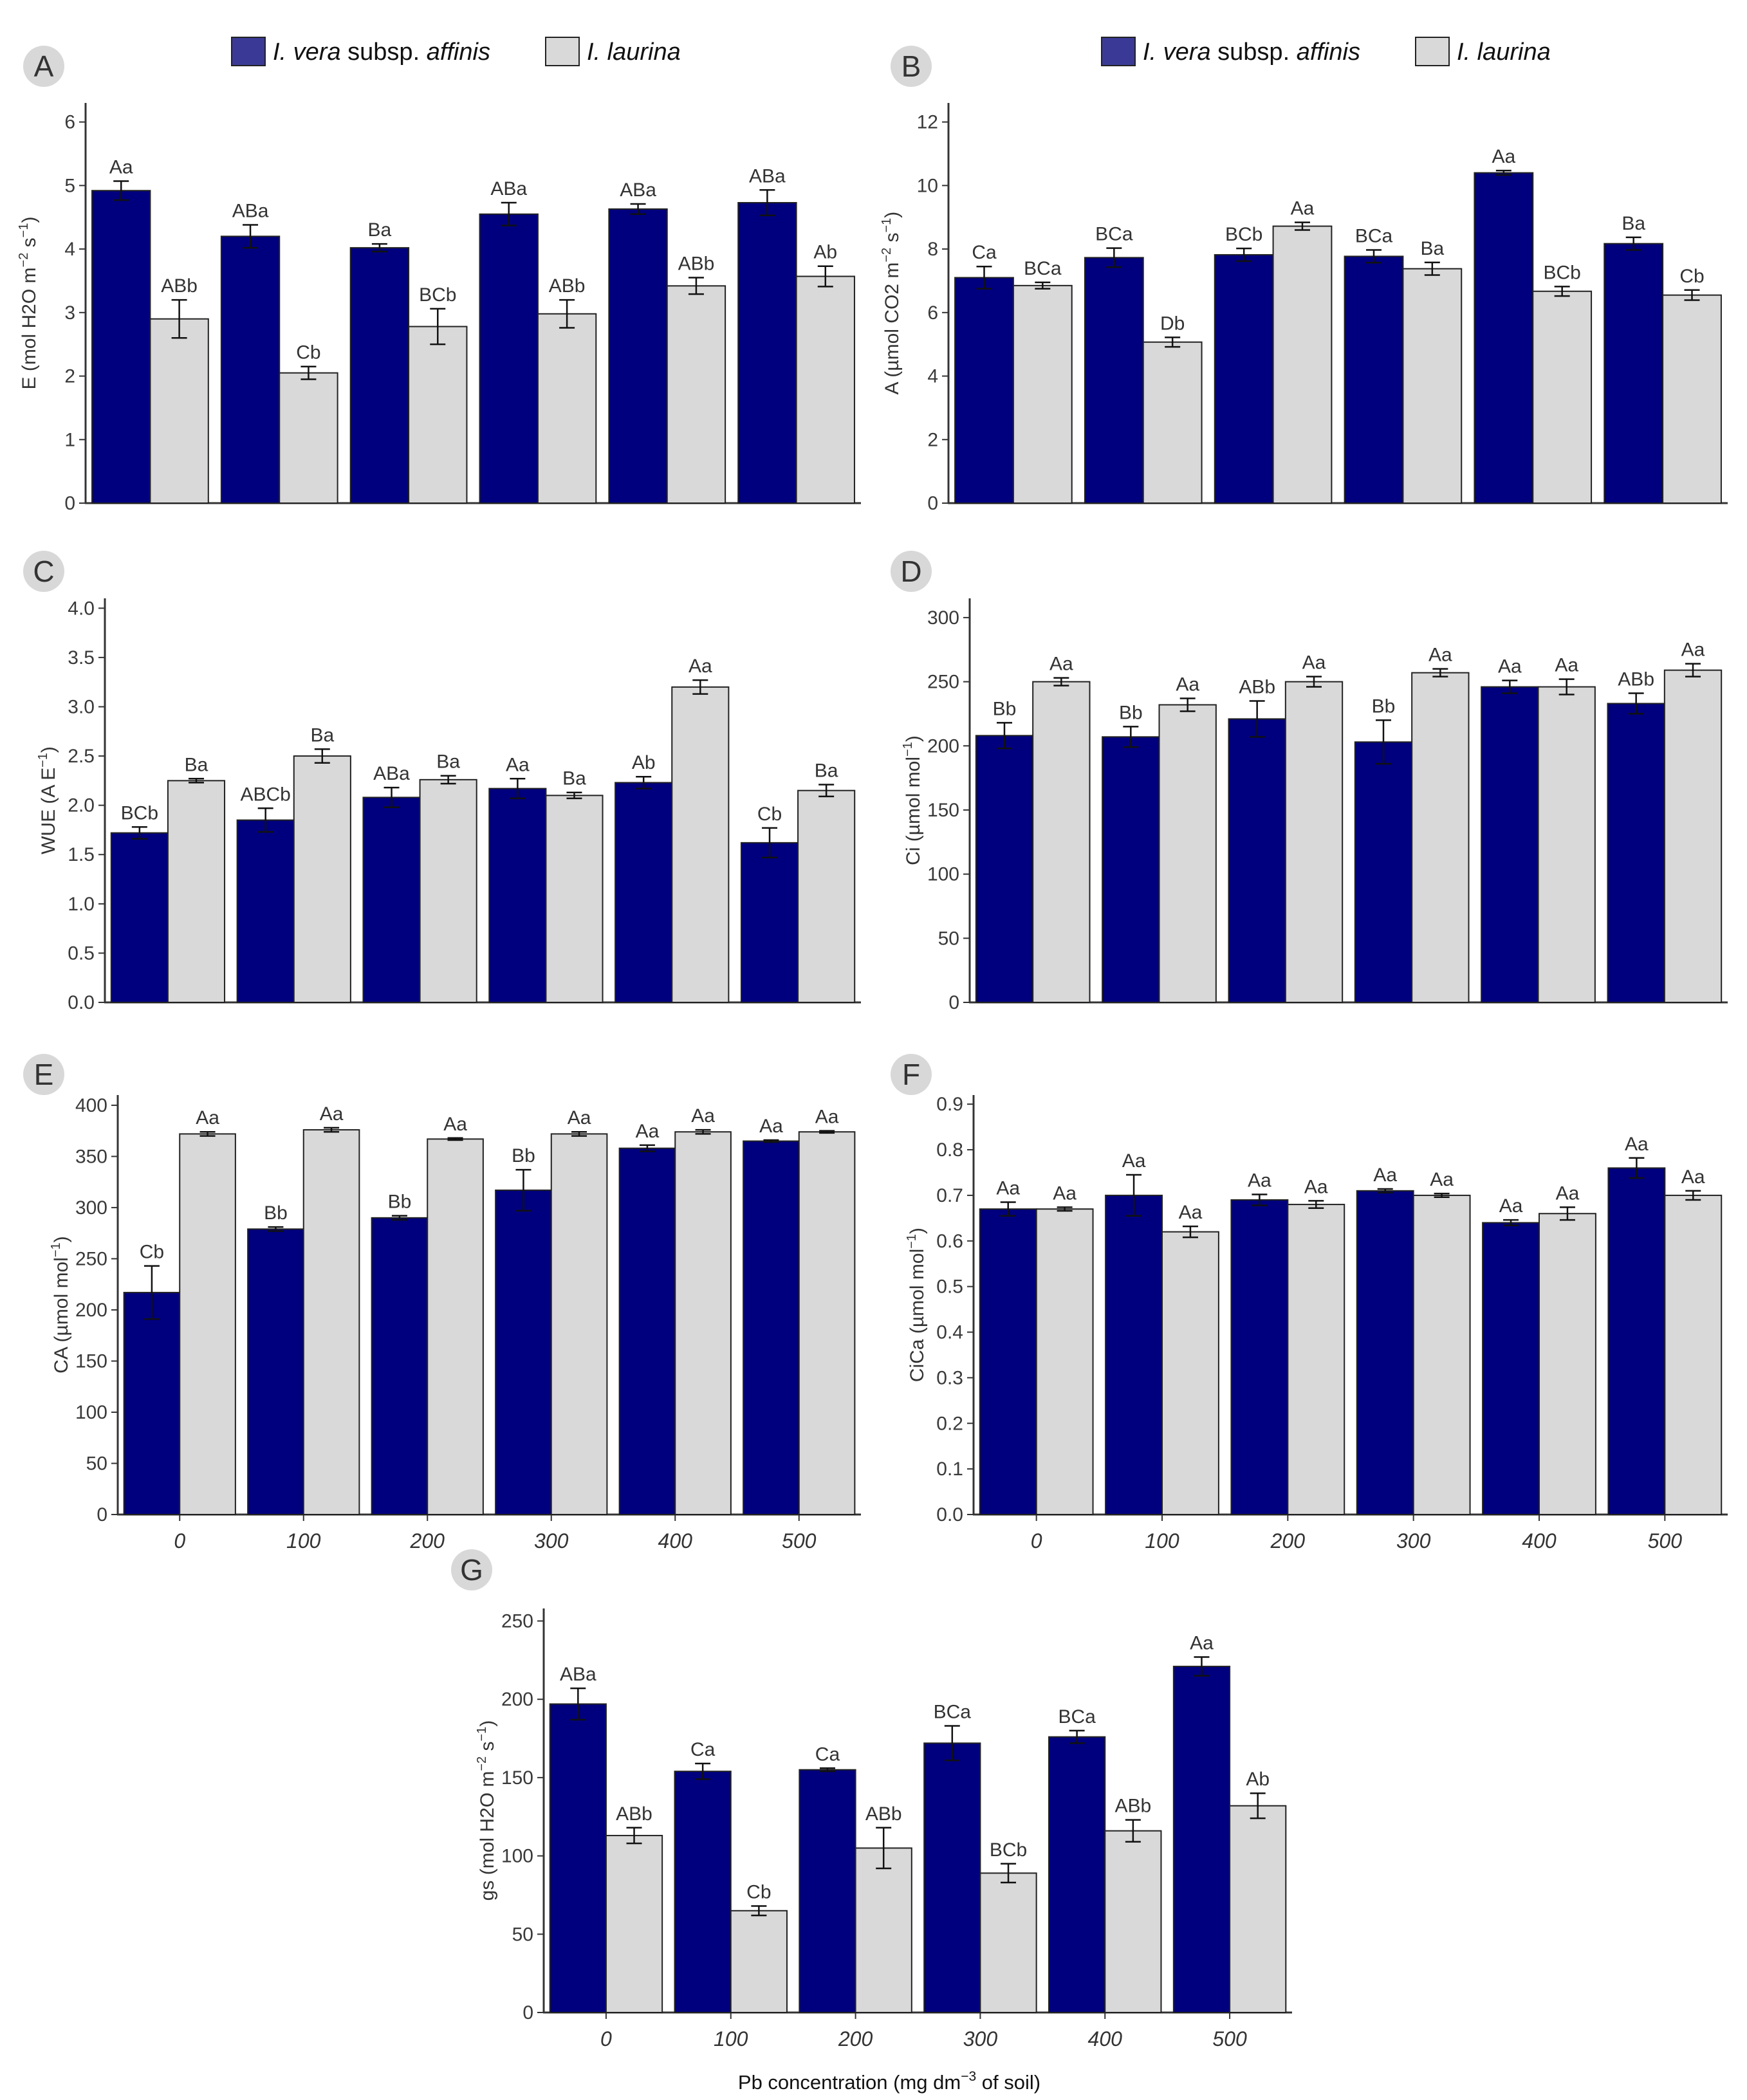 The height and width of the screenshot is (2100, 1747). What do you see at coordinates (949, 1333) in the screenshot?
I see `y-tick-label: 0.4` at bounding box center [949, 1333].